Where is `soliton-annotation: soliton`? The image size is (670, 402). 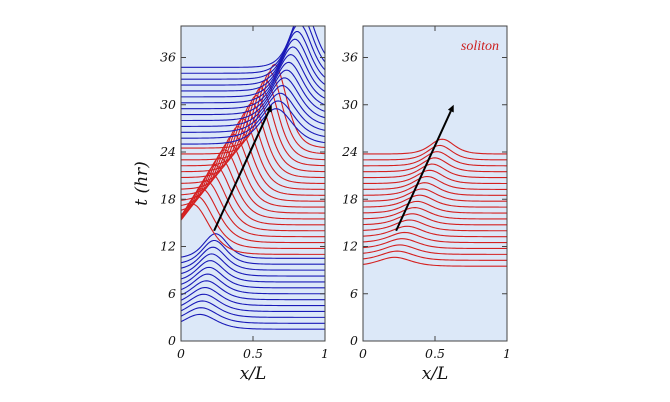 soliton-annotation: soliton is located at coordinates (480, 46).